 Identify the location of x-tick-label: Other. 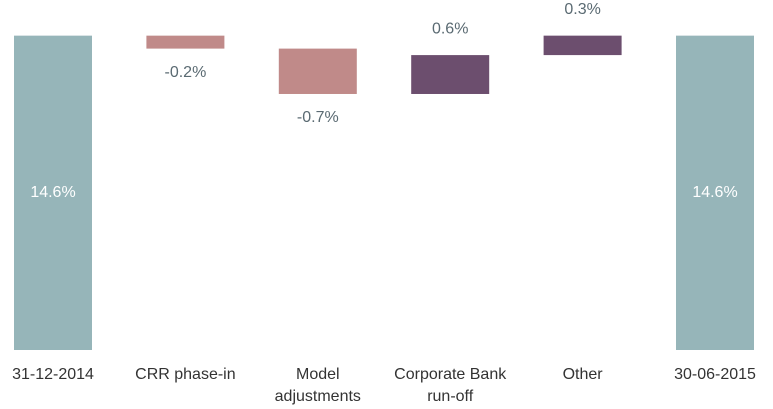
(582, 374).